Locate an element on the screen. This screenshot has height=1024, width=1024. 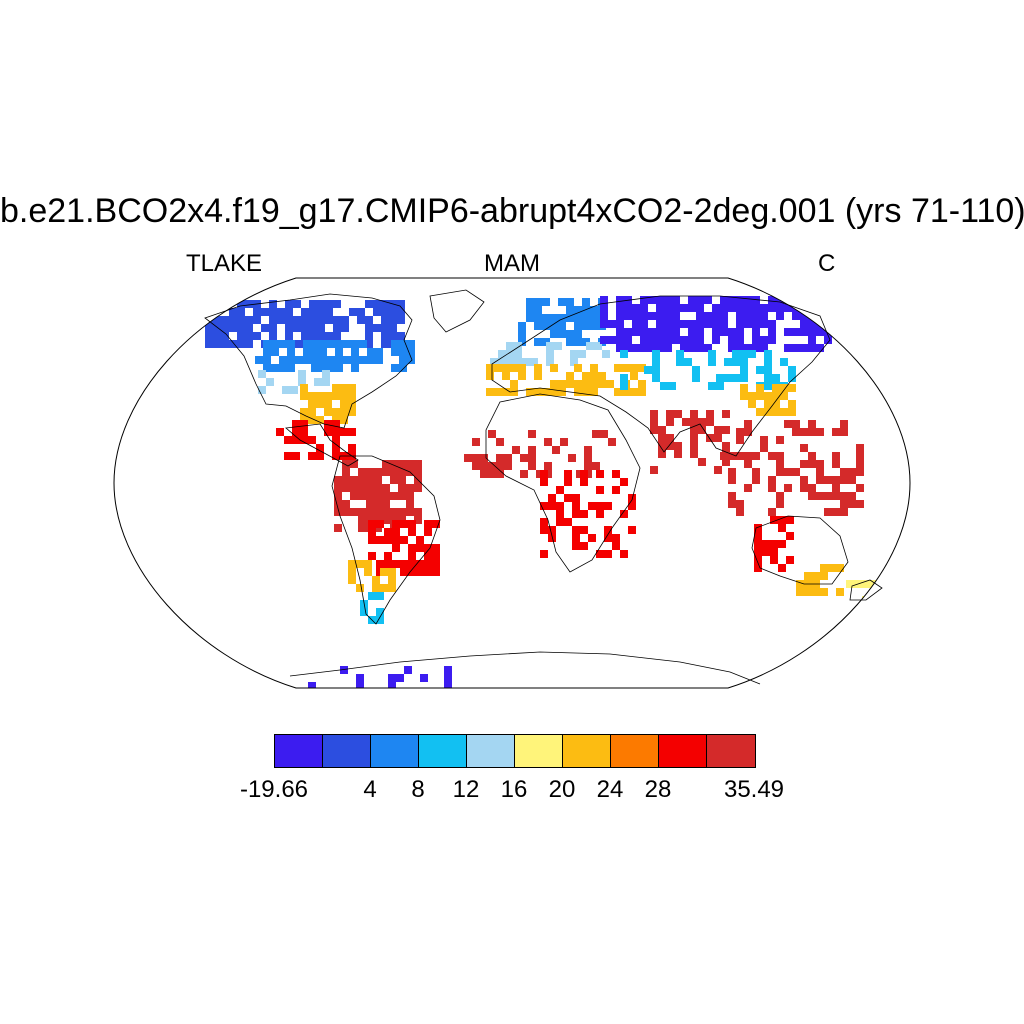
region-australia-southeast is located at coordinates (820, 580).